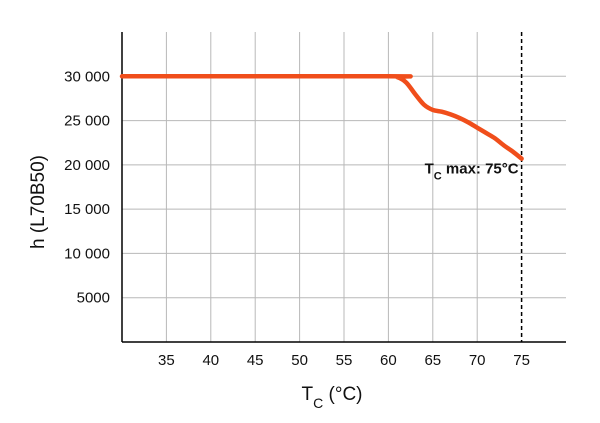 The image size is (600, 423). What do you see at coordinates (87, 76) in the screenshot?
I see `y-tick-label: 30 000` at bounding box center [87, 76].